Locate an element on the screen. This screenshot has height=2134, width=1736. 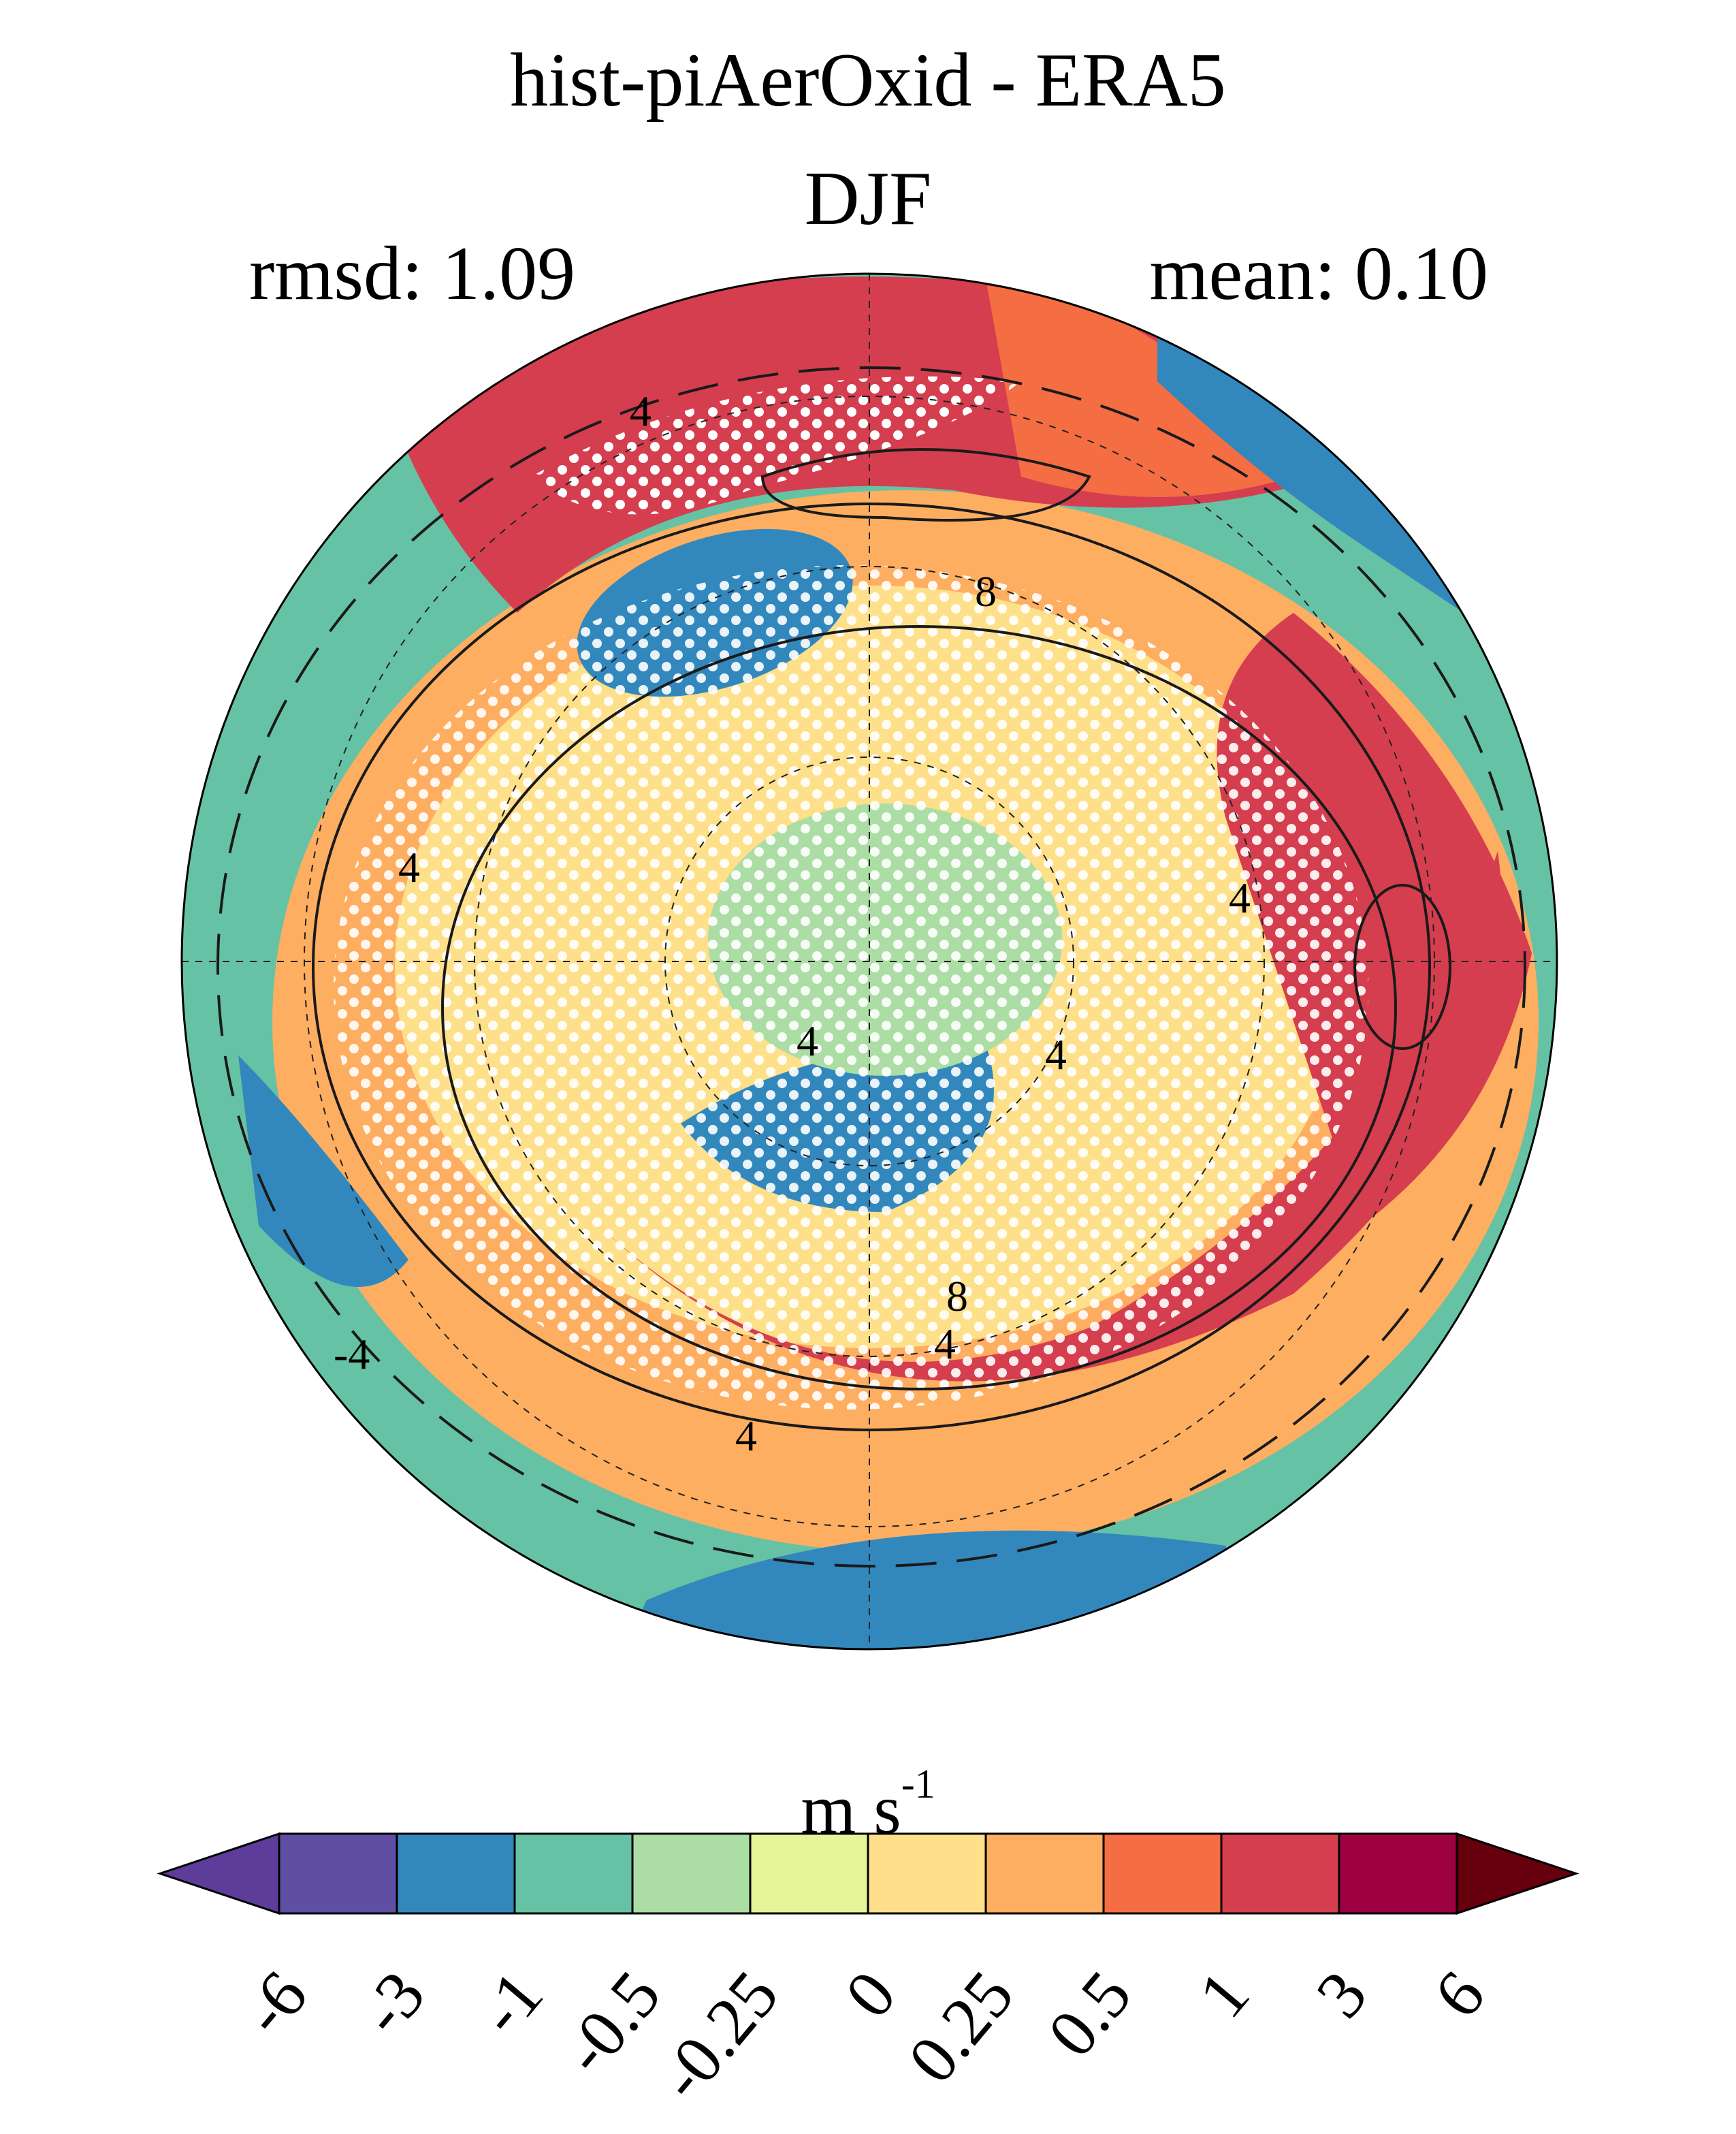
units-label: m s-1 is located at coordinates (868, 1805).